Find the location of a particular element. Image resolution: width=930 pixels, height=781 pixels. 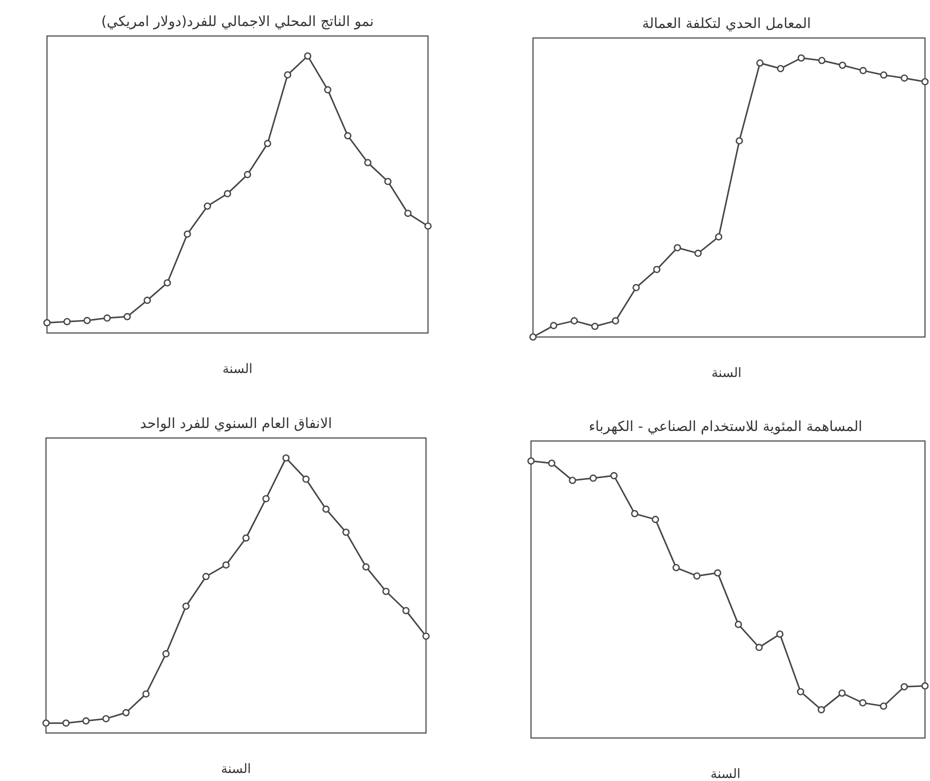

chart-title: المعامل الحدي لتكلفة العمالة is located at coordinates (726, 24).